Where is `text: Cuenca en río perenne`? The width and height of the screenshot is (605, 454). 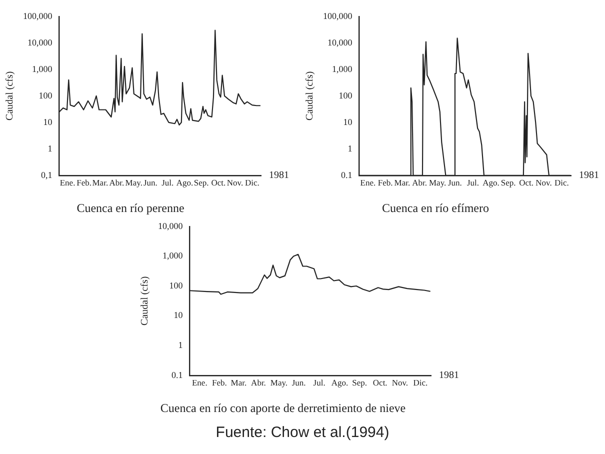
text: Cuenca en río perenne is located at coordinates (130, 207).